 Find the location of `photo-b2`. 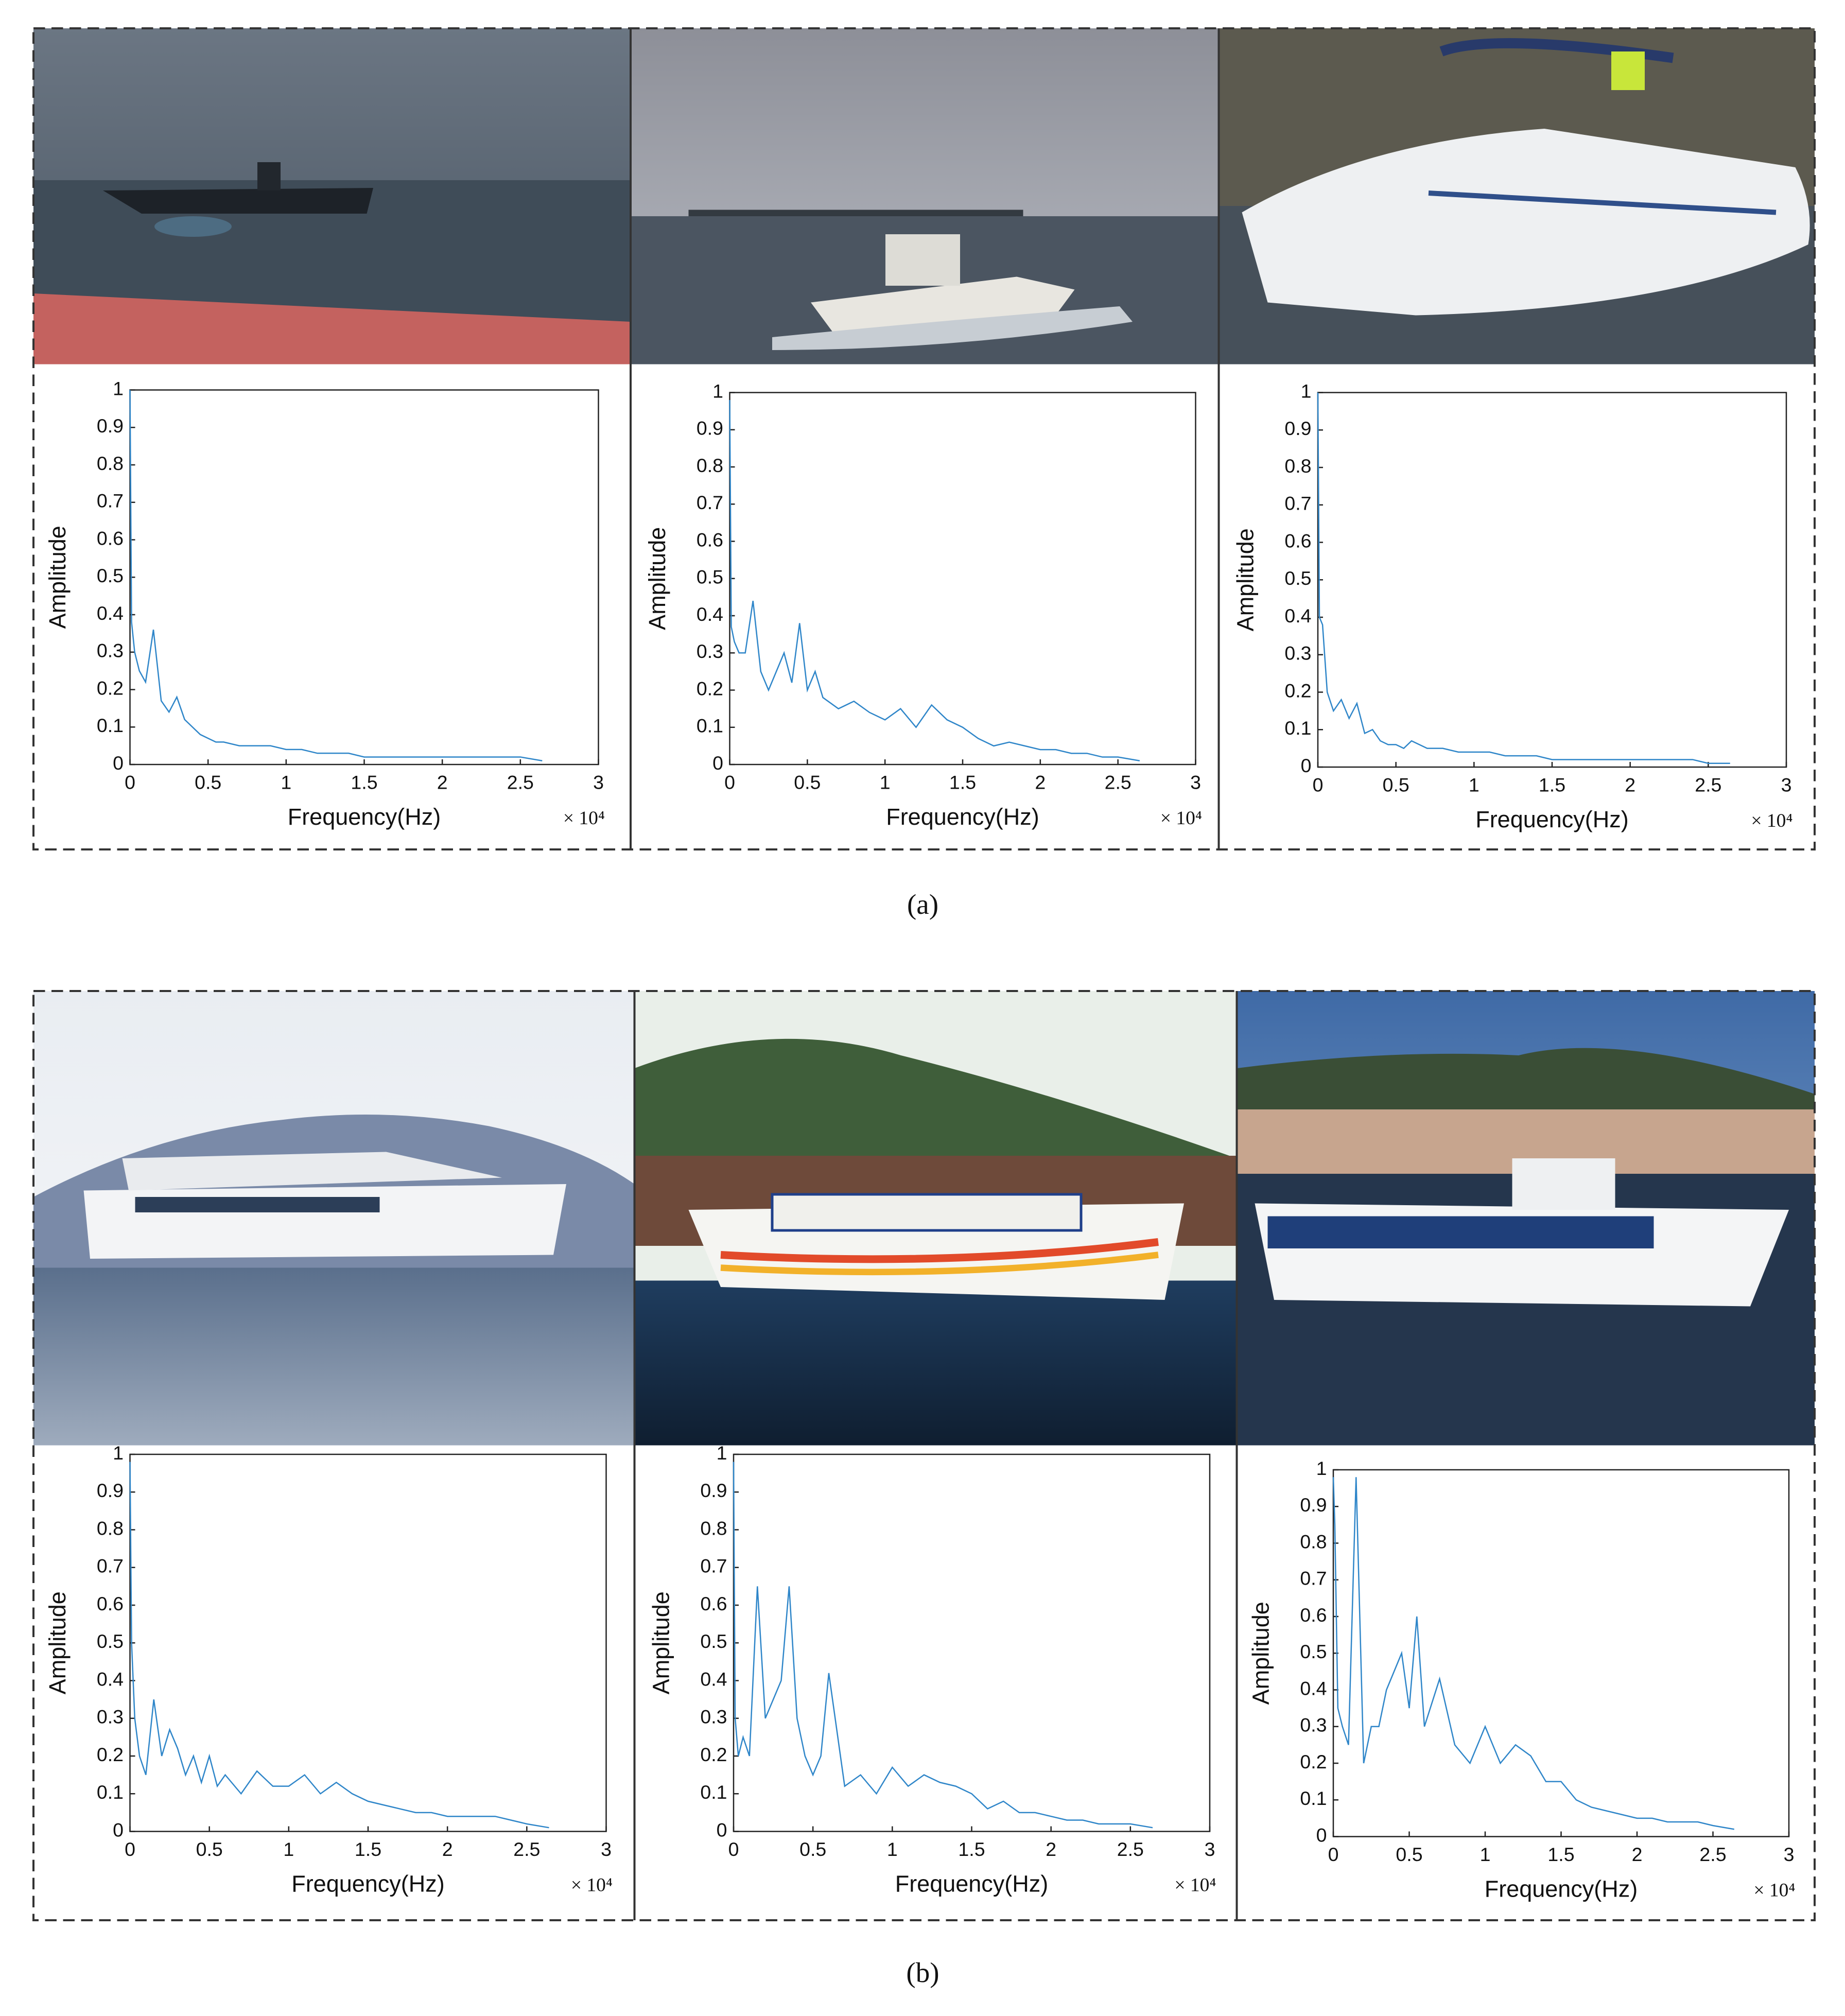

photo-b2 is located at coordinates (935, 1218).